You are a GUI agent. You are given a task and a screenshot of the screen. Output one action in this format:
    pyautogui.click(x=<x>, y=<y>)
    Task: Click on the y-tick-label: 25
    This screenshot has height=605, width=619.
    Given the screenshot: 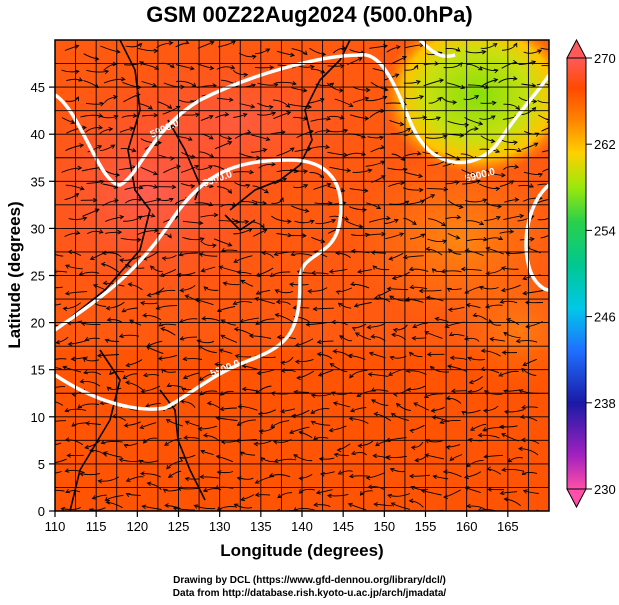 What is the action you would take?
    pyautogui.click(x=38, y=276)
    